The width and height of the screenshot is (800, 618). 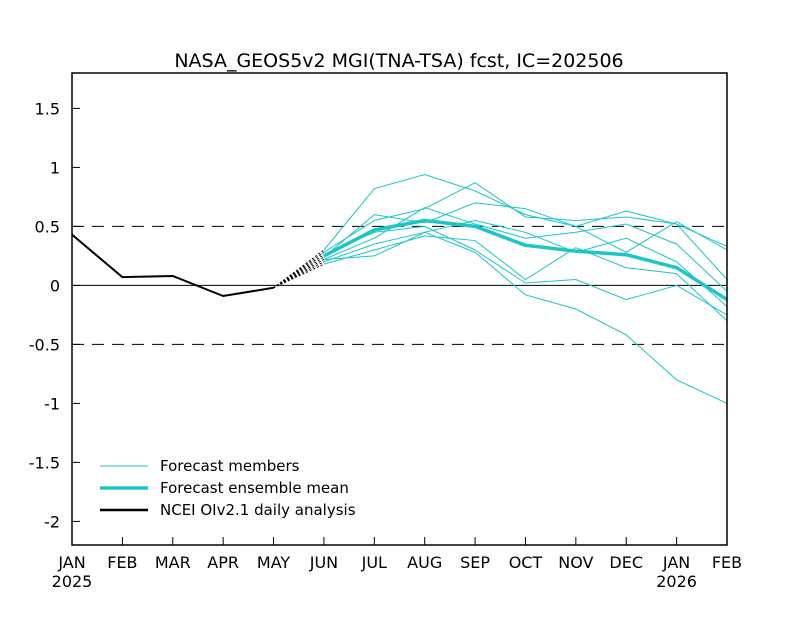 I want to click on x-tick-label: DEC, so click(x=626, y=562).